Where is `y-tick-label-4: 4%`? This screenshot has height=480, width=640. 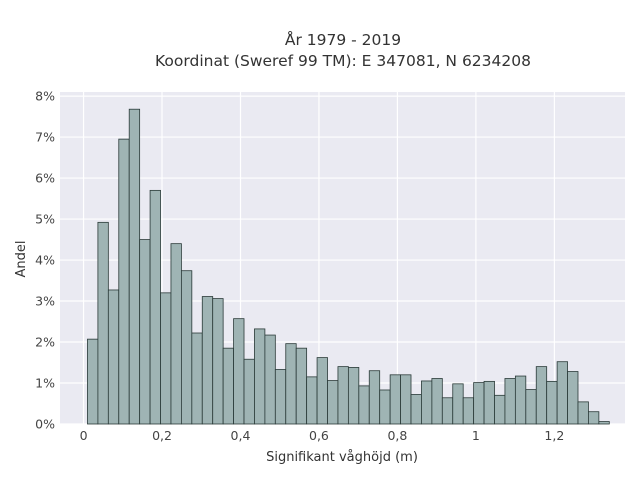
y-tick-label-4: 4% is located at coordinates (45, 260).